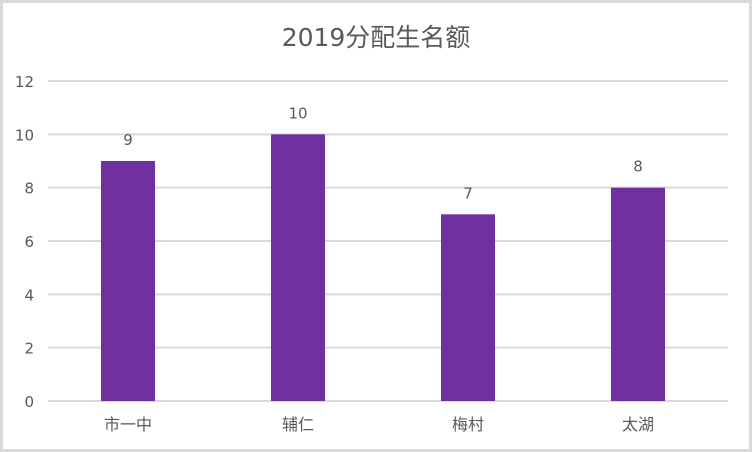 Image resolution: width=752 pixels, height=452 pixels. Describe the element at coordinates (376, 37) in the screenshot. I see `chart-title: 2019分配生名额` at that location.